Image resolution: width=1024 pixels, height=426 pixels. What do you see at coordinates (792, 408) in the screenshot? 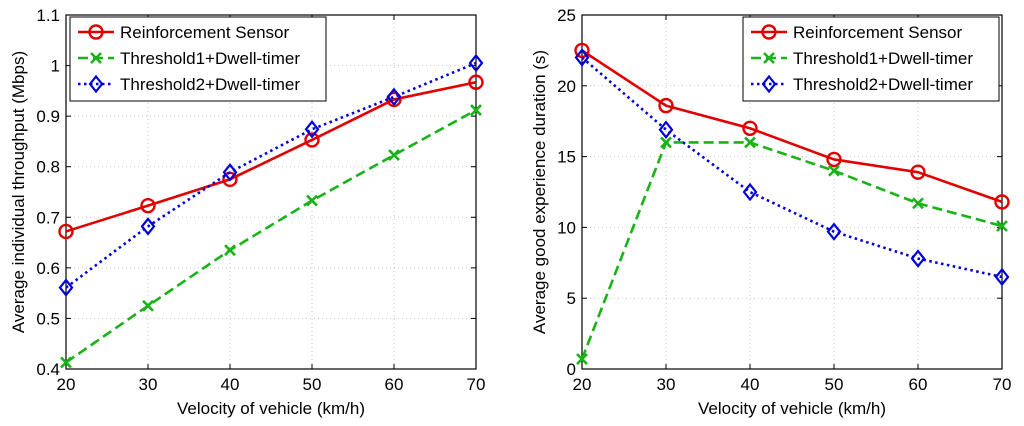
I see `duration-x-axis-label: Velocity of vehicle (km/h)` at bounding box center [792, 408].